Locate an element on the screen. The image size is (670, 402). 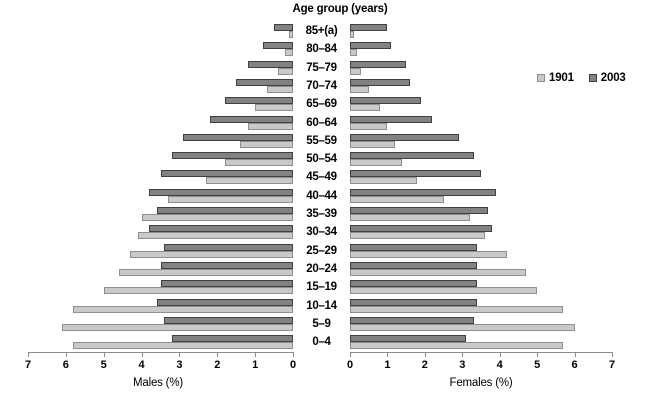
males-x-tick-label: 4 is located at coordinates (141, 365).